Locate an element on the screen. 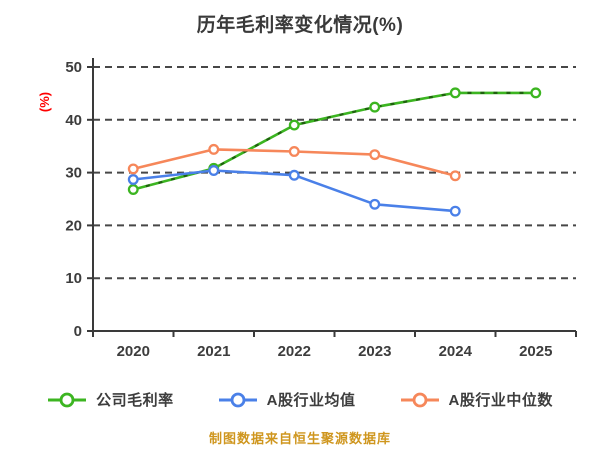  legend-label-company: 公司毛利率 is located at coordinates (135, 400).